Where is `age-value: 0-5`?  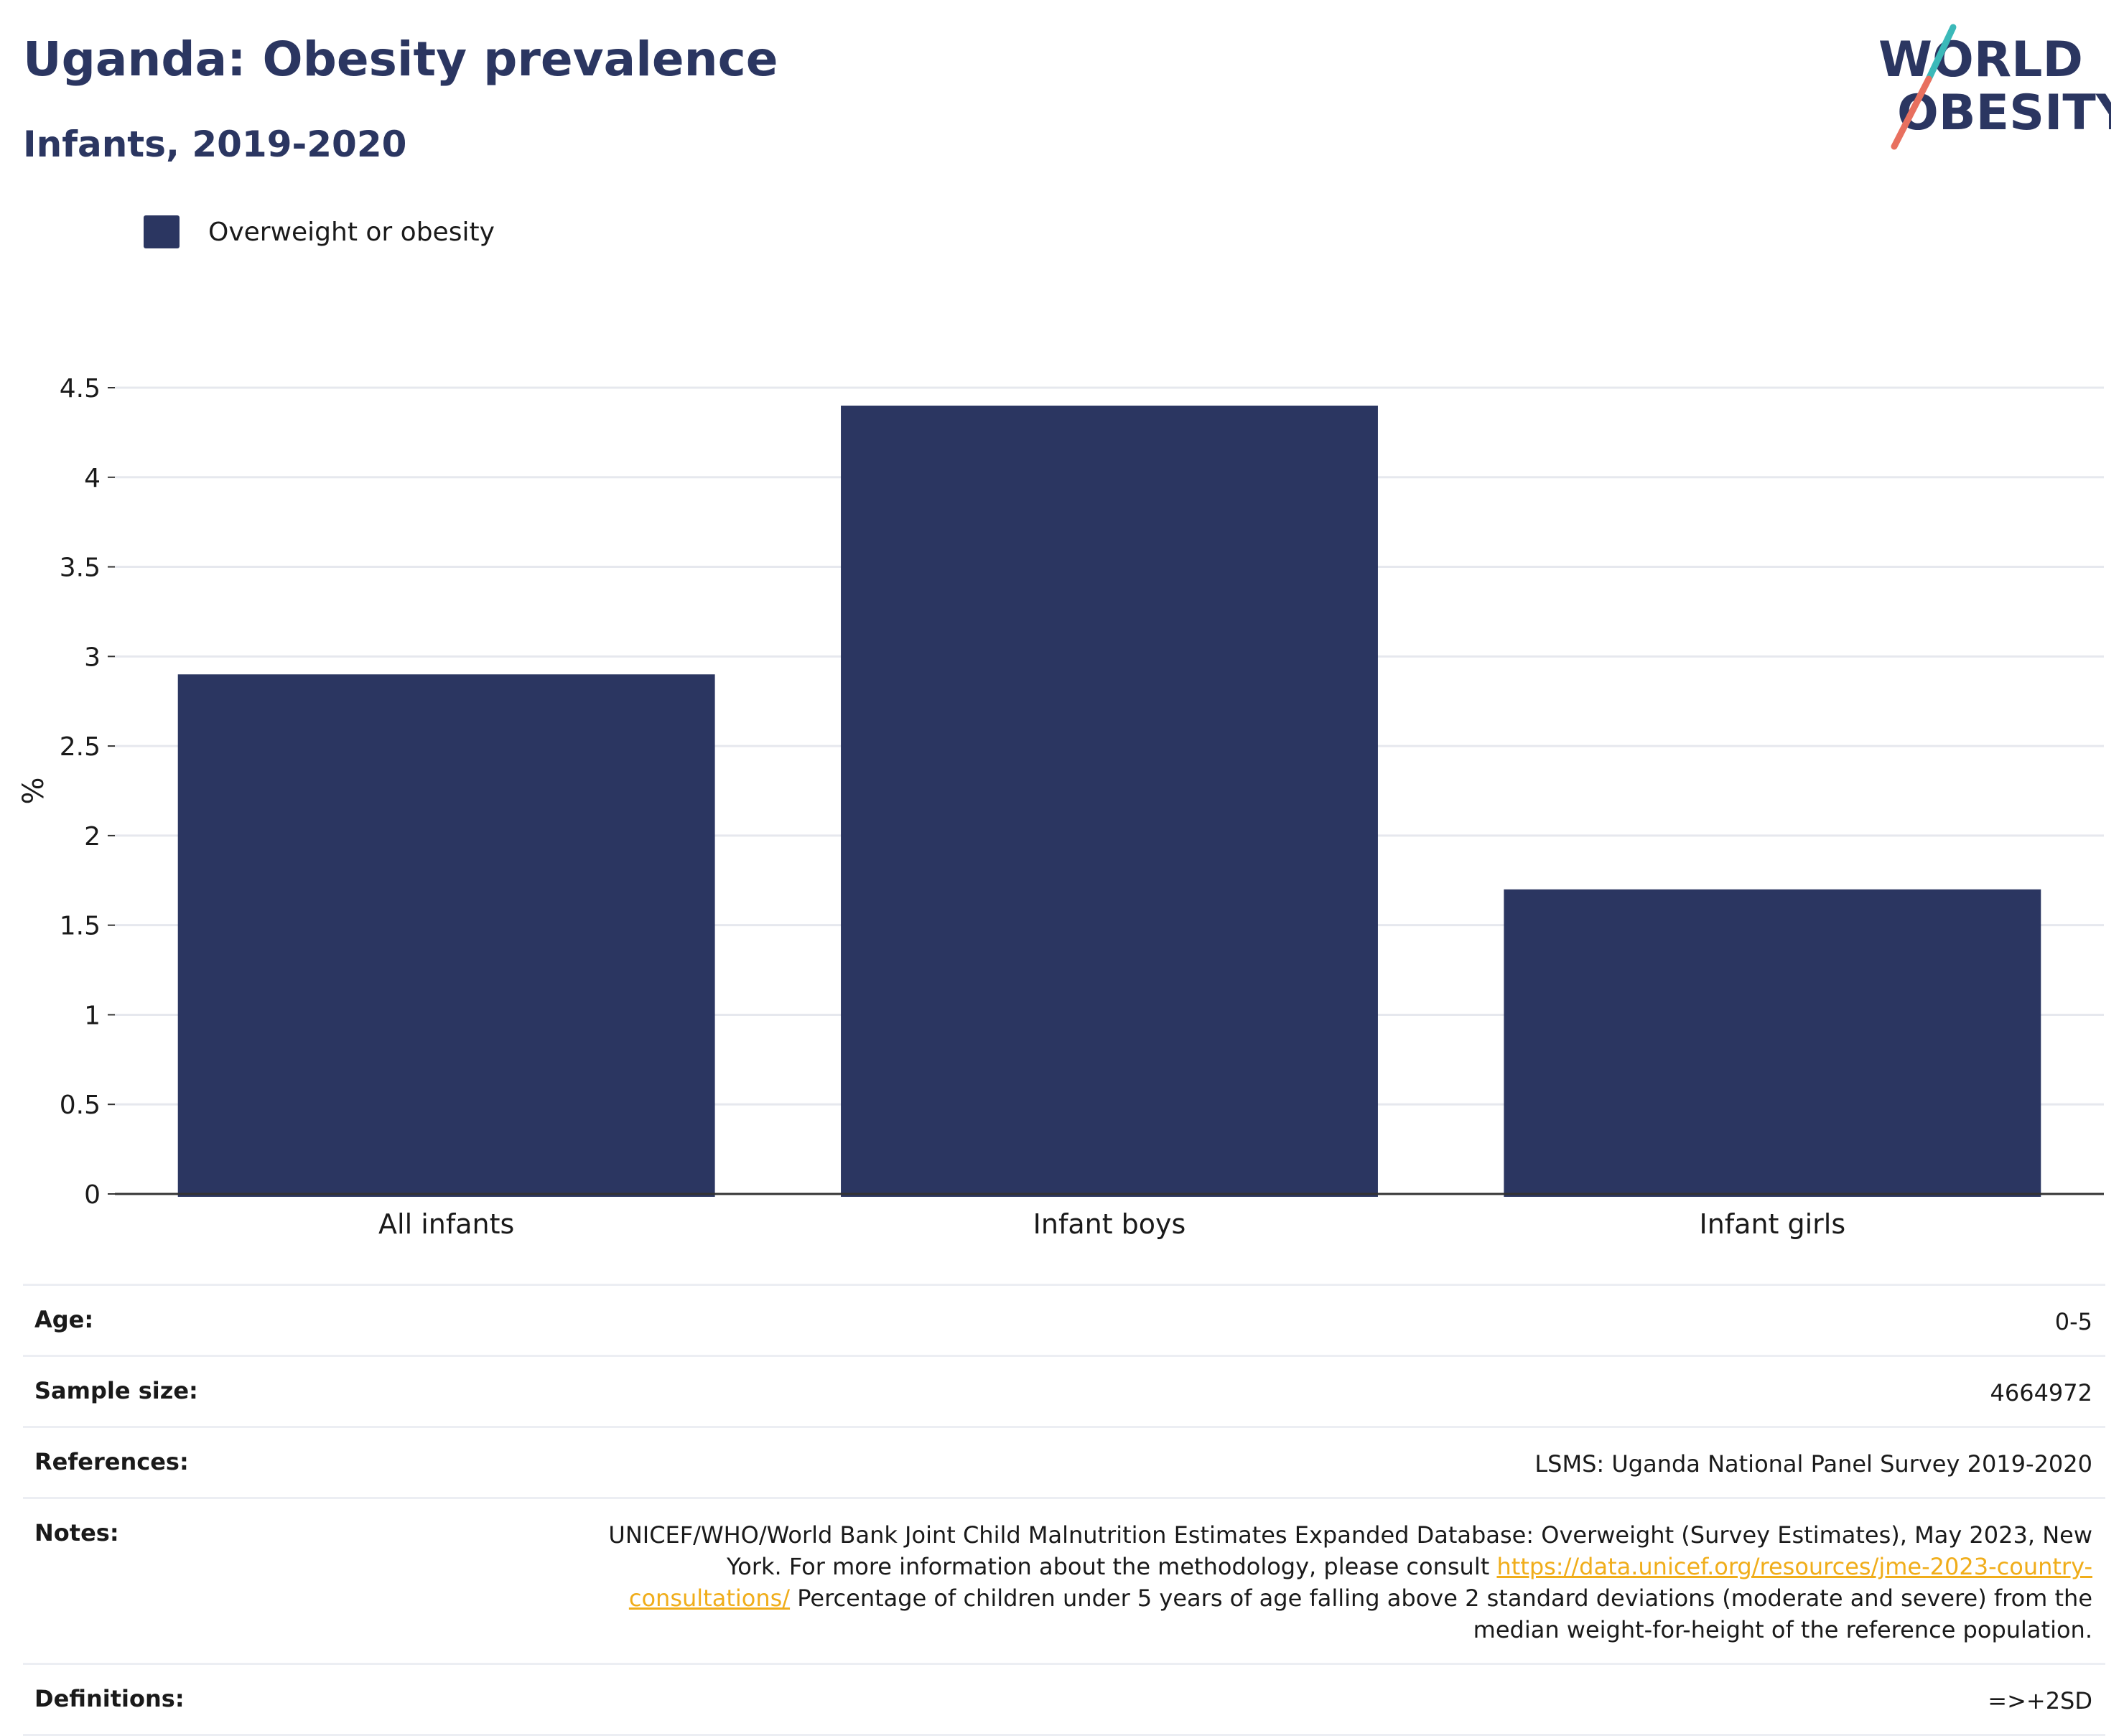
age-value: 0-5 is located at coordinates (2073, 1321).